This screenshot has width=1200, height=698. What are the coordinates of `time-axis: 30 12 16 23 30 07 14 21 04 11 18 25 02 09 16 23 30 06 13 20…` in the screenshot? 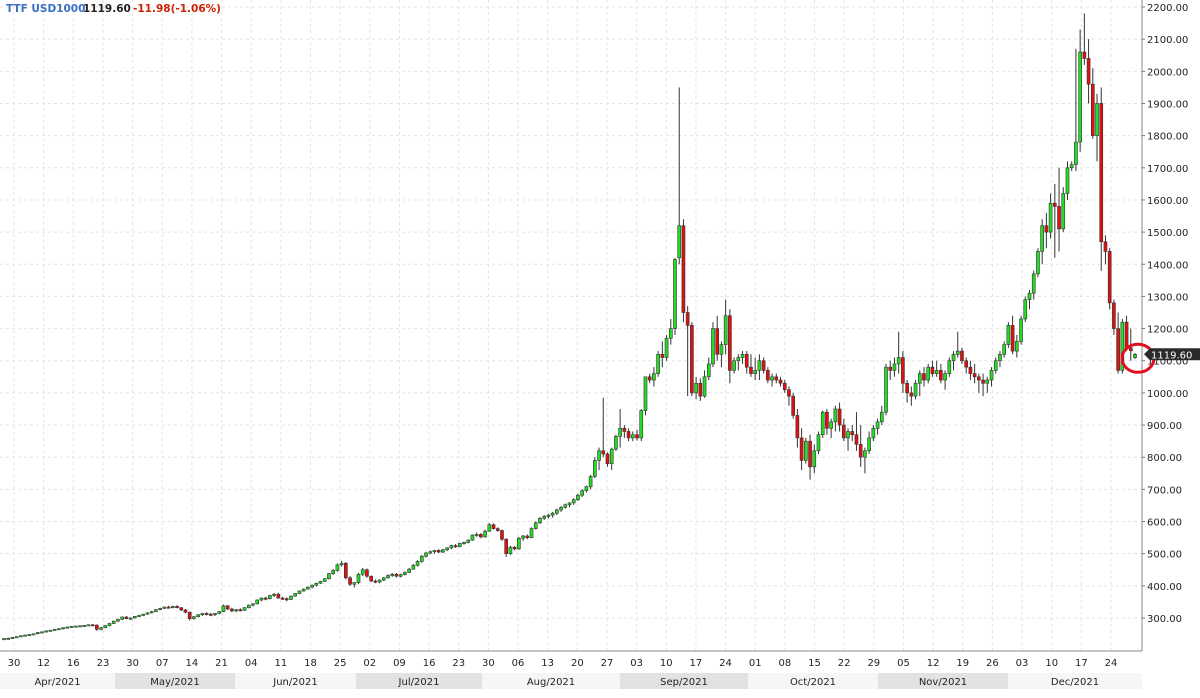 It's located at (571, 669).